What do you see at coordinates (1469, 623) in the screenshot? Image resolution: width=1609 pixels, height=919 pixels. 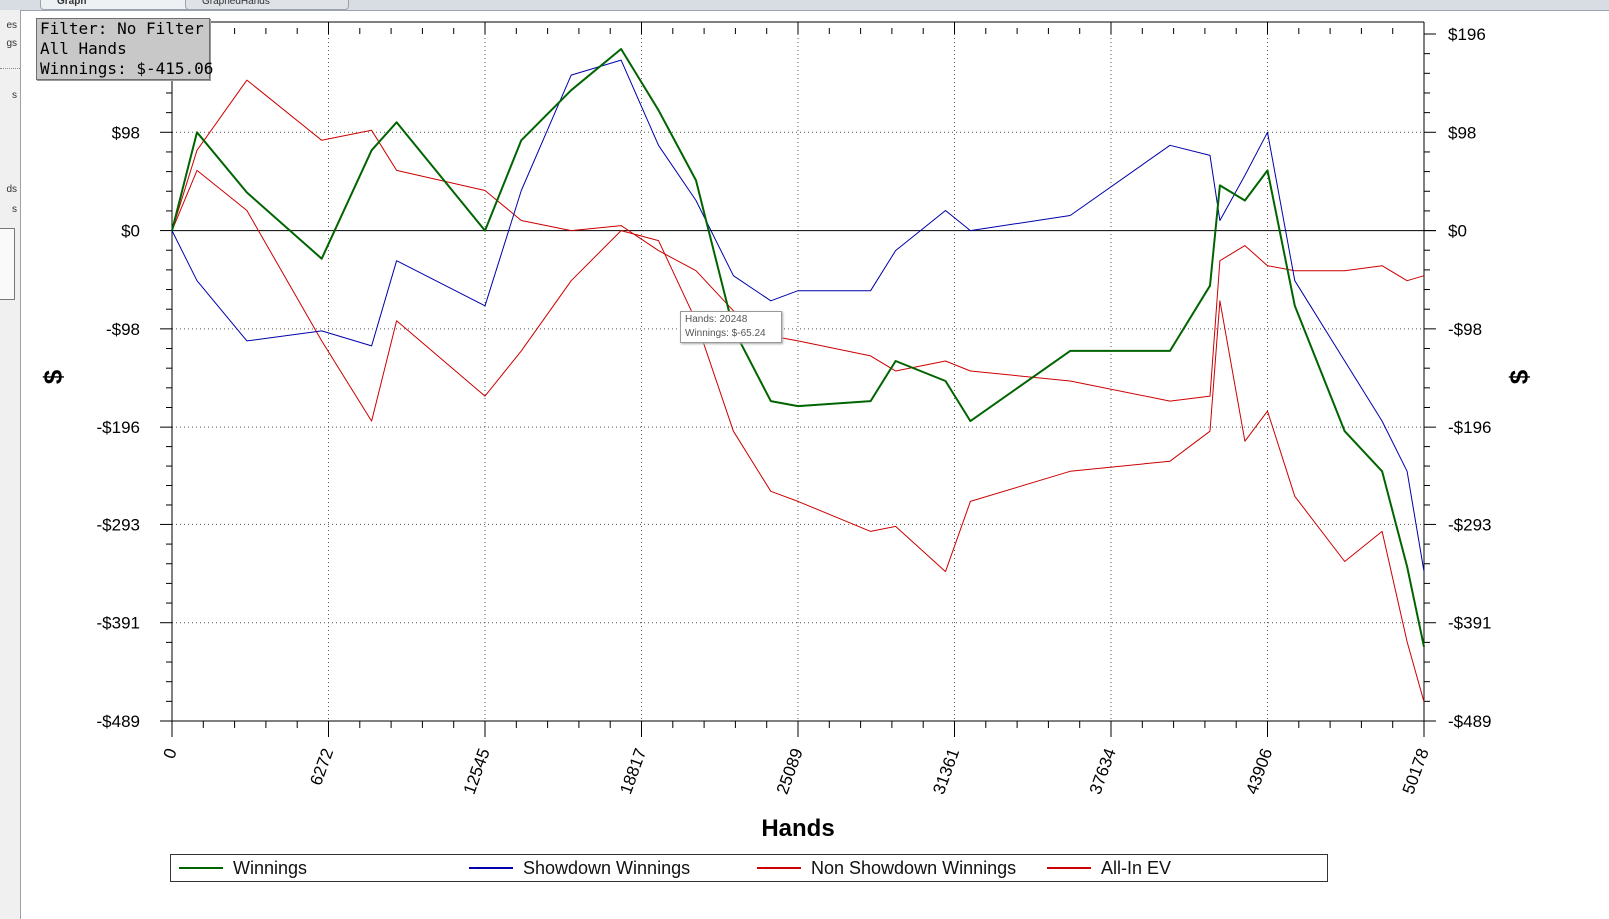 I see `y-tick-label-right: -$391` at bounding box center [1469, 623].